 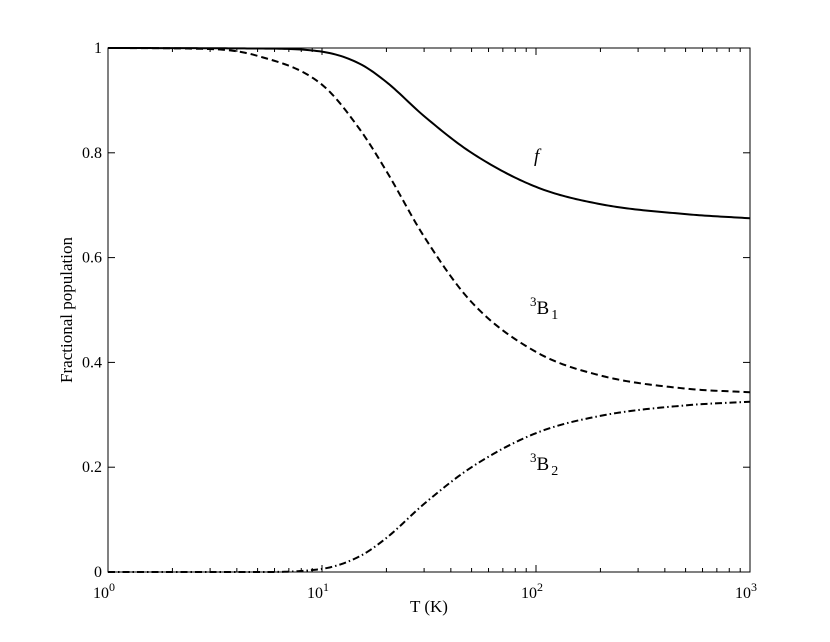 I want to click on x-tick-label-1: 10¹, so click(x=318, y=591).